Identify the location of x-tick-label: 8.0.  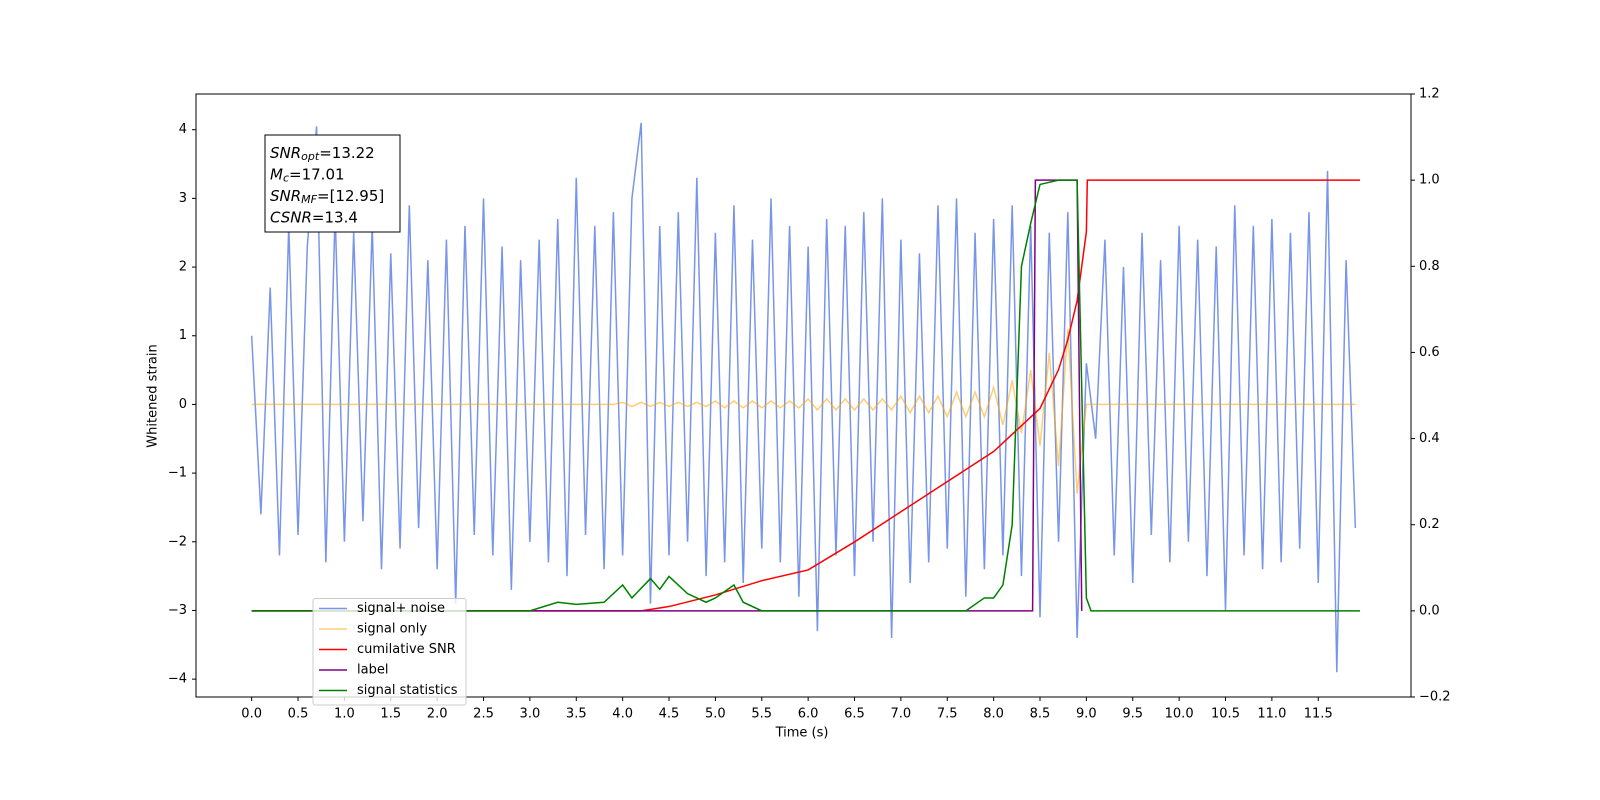
(993, 714).